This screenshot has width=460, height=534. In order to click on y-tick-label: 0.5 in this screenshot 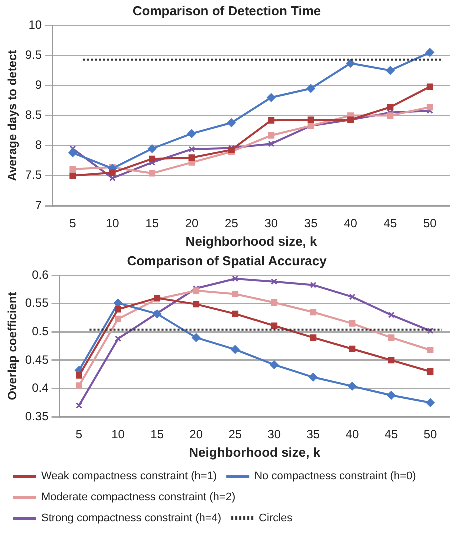, I will do `click(41, 331)`.